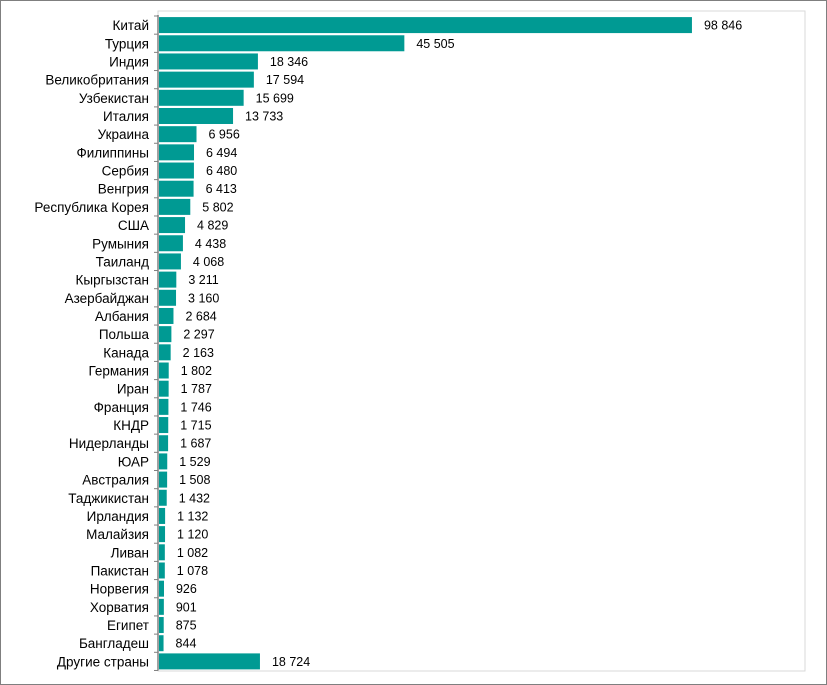 This screenshot has height=685, width=827. I want to click on value-label: 15 699, so click(275, 98).